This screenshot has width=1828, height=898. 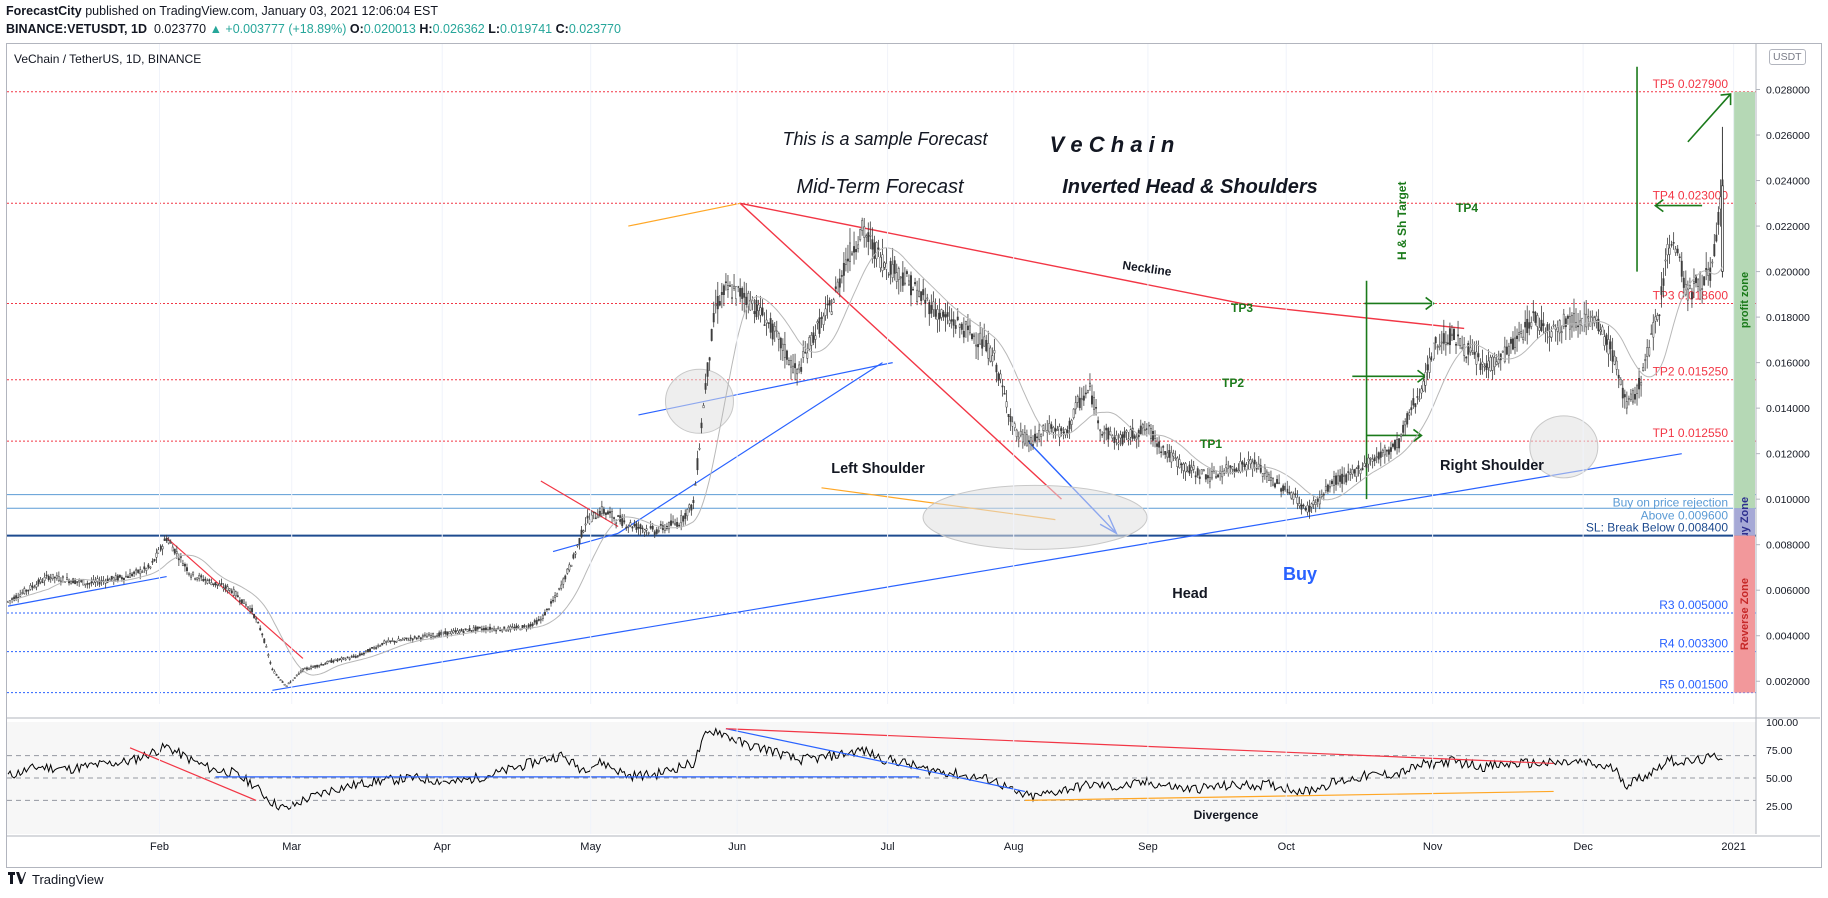 I want to click on x-tick-label: May, so click(x=590, y=847).